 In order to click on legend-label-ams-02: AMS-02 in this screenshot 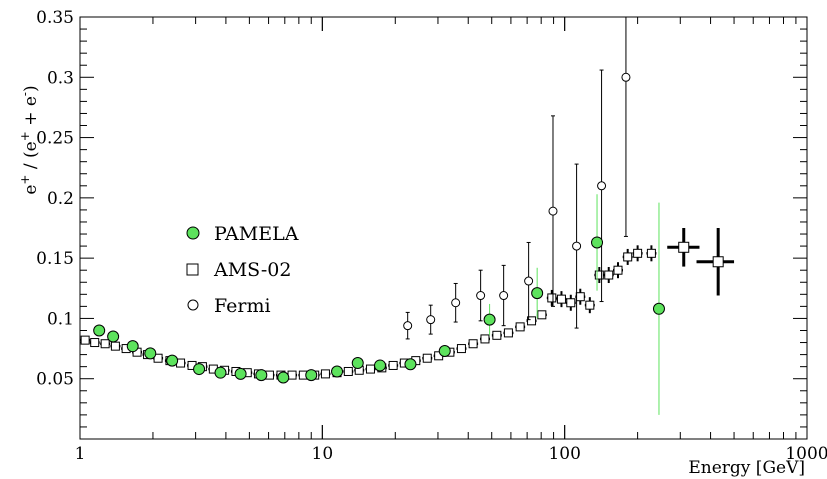, I will do `click(252, 270)`.